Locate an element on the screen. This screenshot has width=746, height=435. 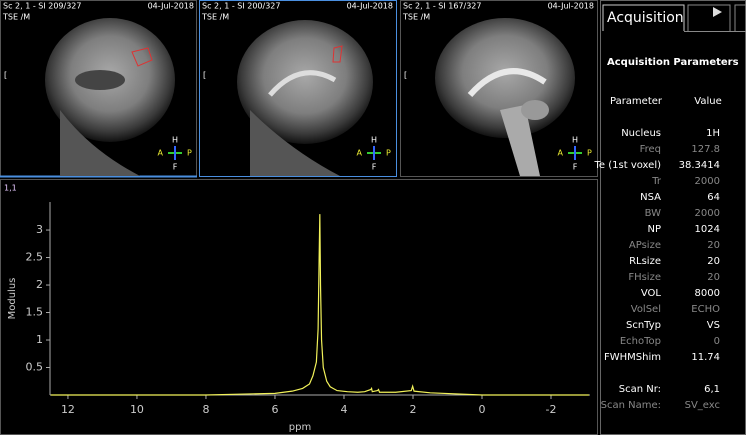
x-tick-label: 0 is located at coordinates (482, 409).